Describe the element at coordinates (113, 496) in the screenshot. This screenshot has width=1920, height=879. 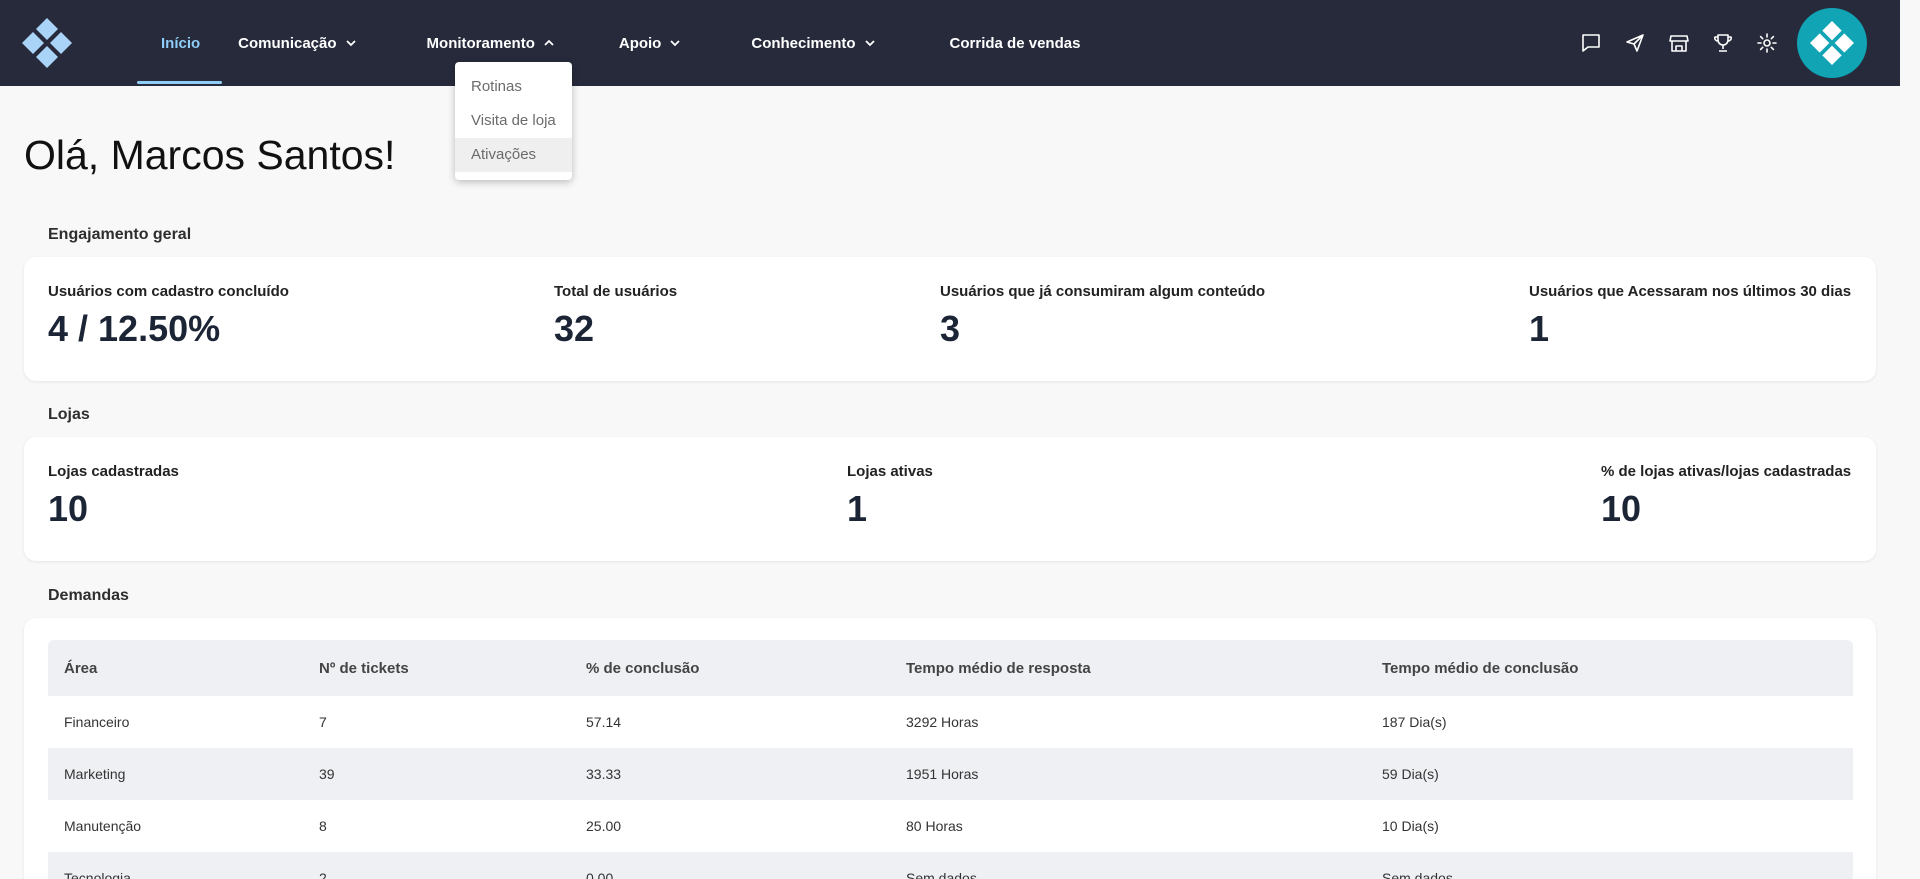
I see `stat-lojas-cadastradas: Lojas cadastradas 10` at that location.